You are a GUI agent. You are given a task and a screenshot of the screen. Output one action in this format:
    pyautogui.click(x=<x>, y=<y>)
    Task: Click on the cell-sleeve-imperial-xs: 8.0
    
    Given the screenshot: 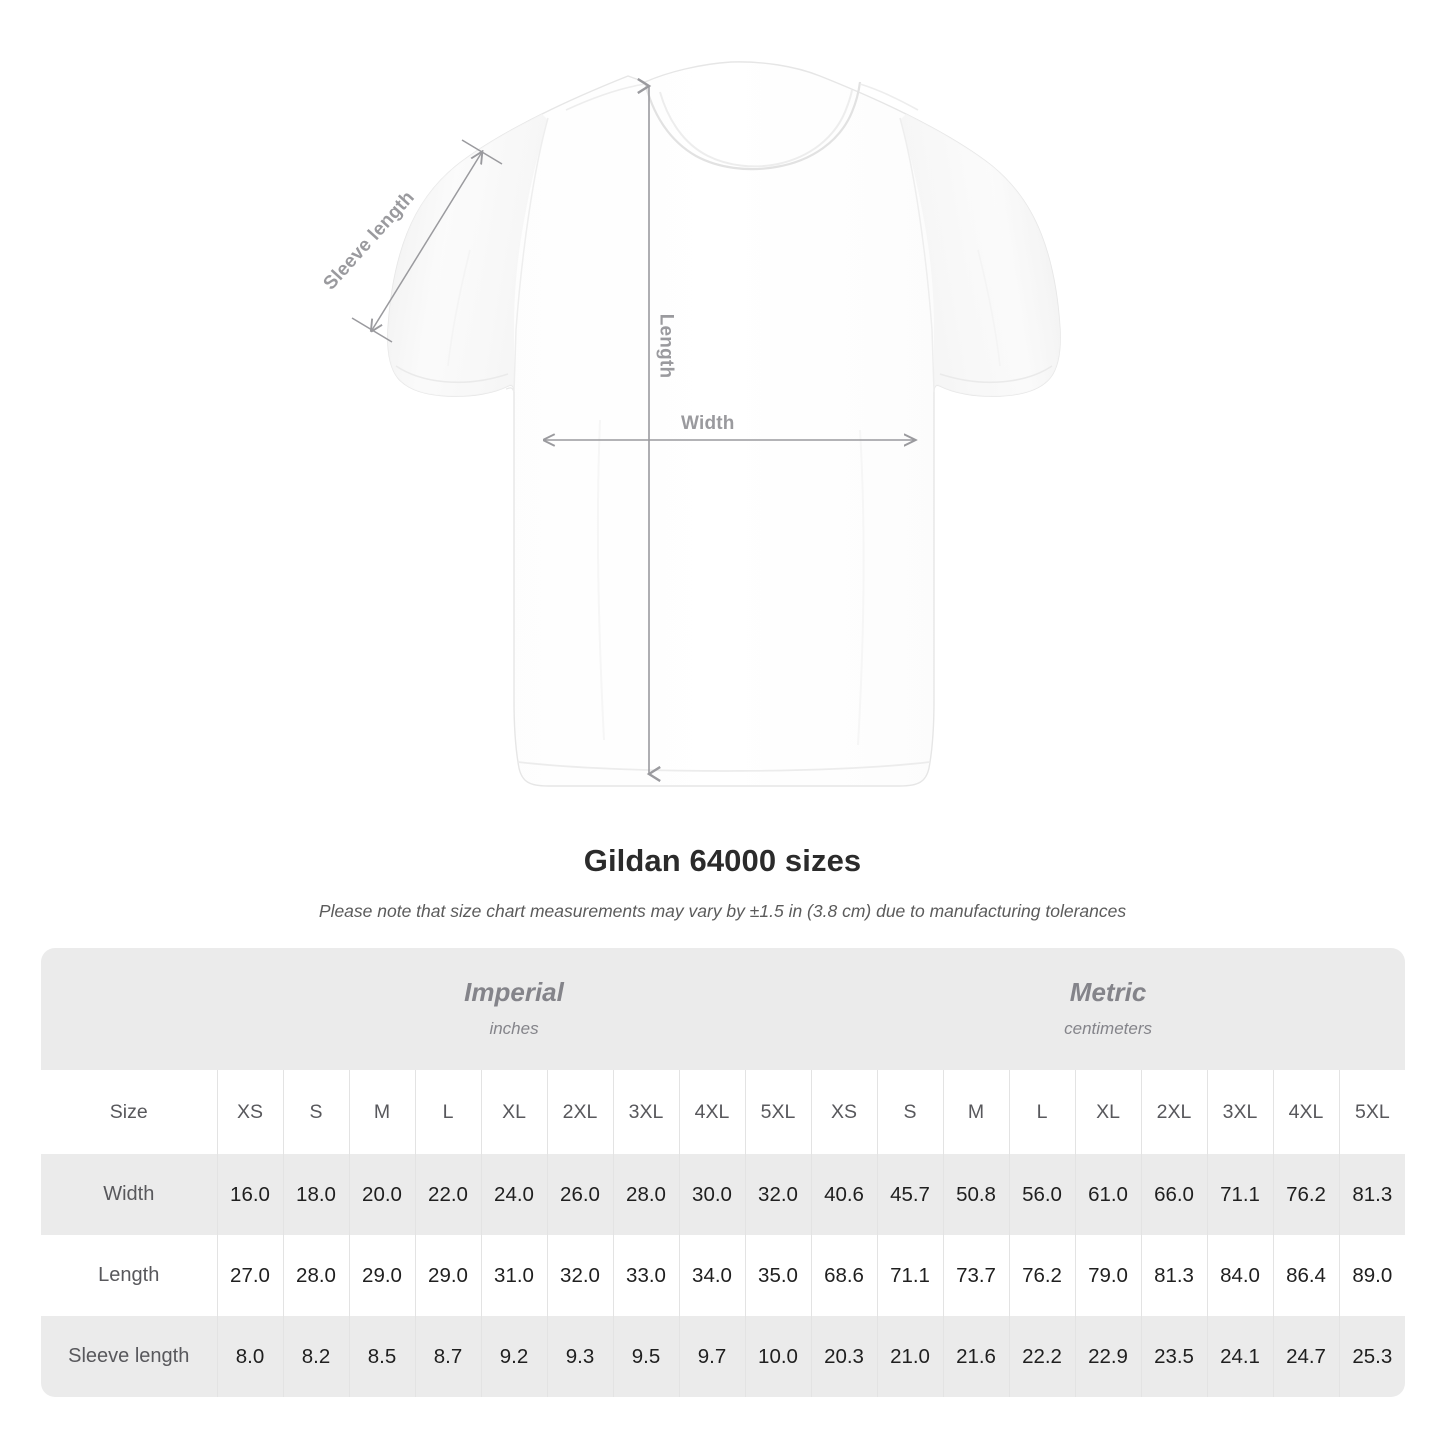 What is the action you would take?
    pyautogui.click(x=249, y=1356)
    